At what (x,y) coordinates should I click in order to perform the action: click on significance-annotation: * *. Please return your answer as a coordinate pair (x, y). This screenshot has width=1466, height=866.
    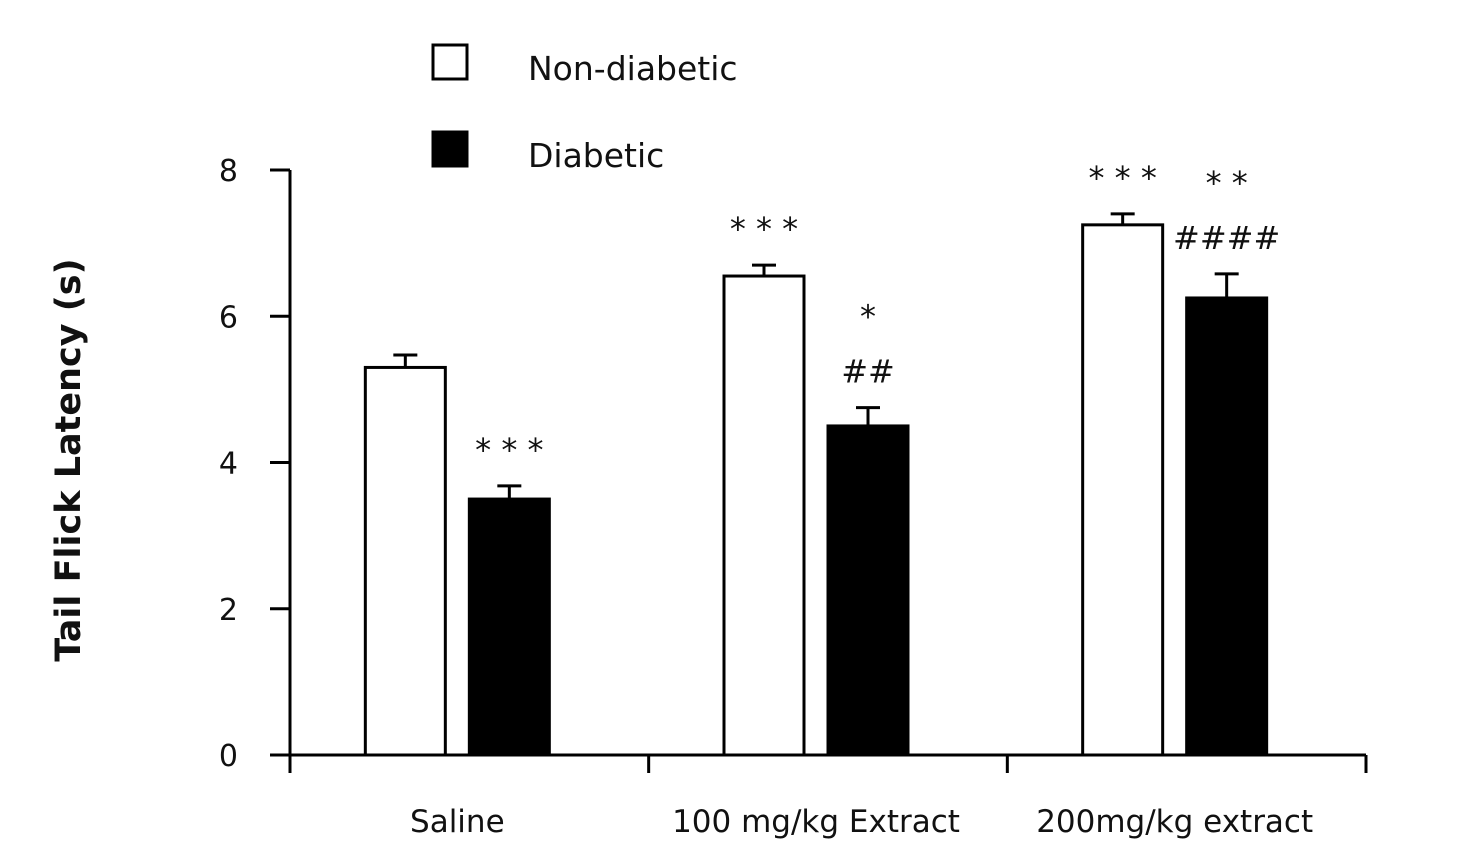
    Looking at the image, I should click on (1227, 183).